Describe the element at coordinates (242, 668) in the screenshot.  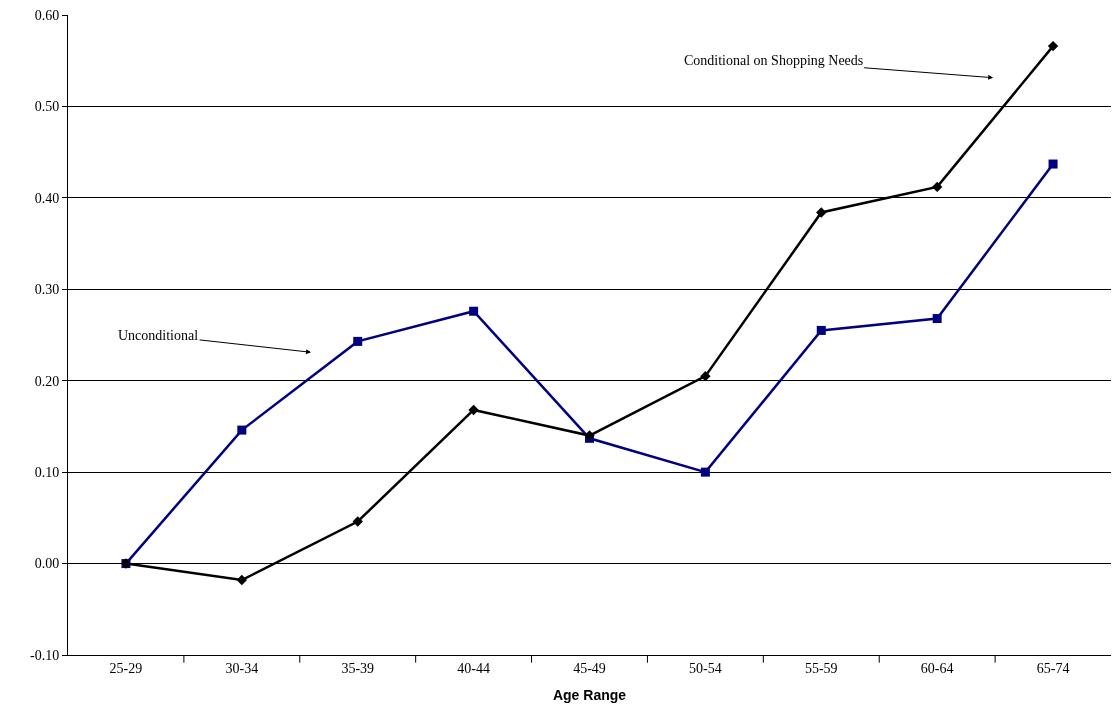
I see `x-tick-label: 30-34` at that location.